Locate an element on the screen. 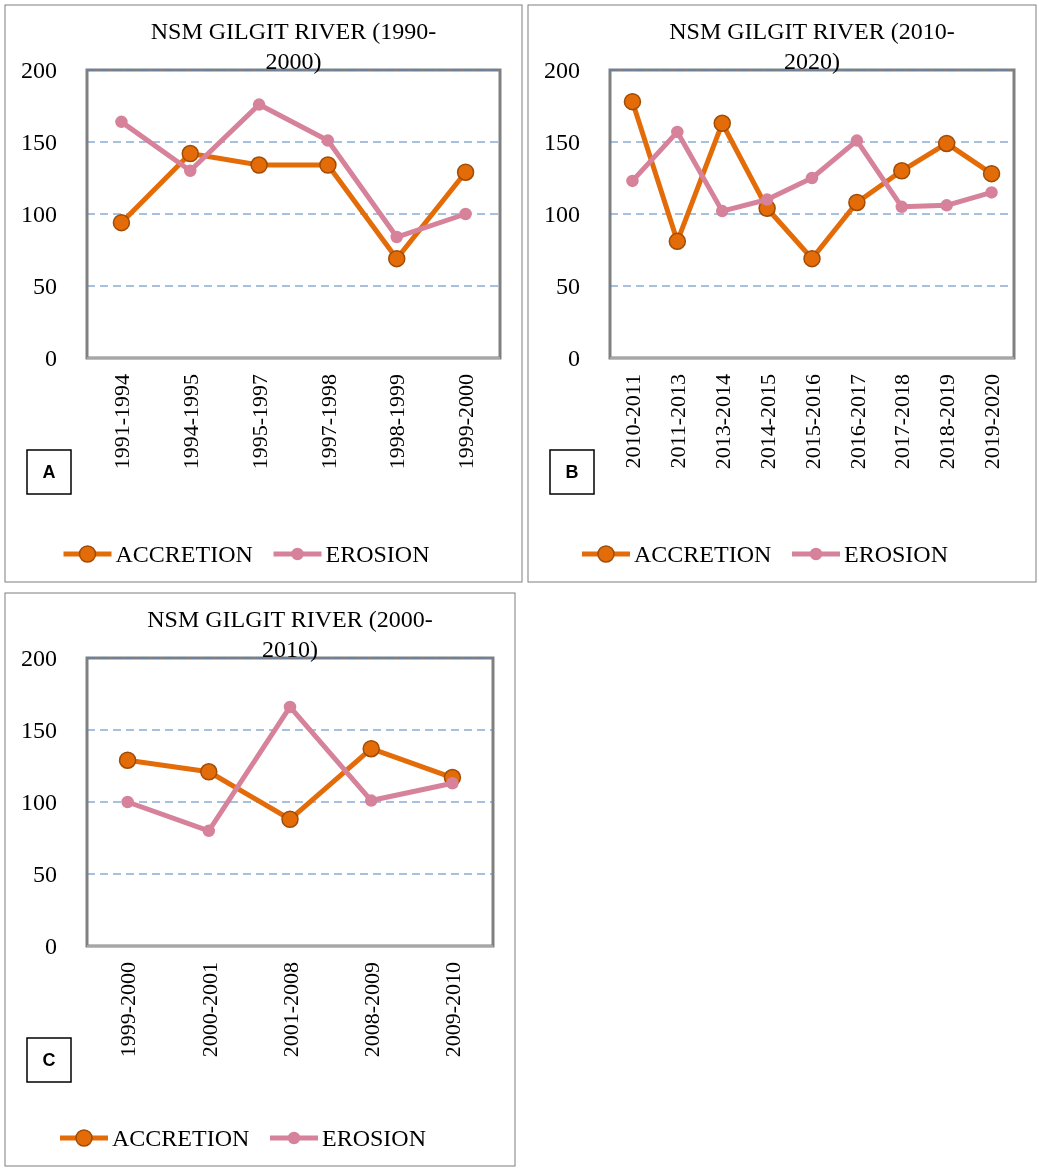  x-tick-label: 1998-1999 is located at coordinates (397, 422).